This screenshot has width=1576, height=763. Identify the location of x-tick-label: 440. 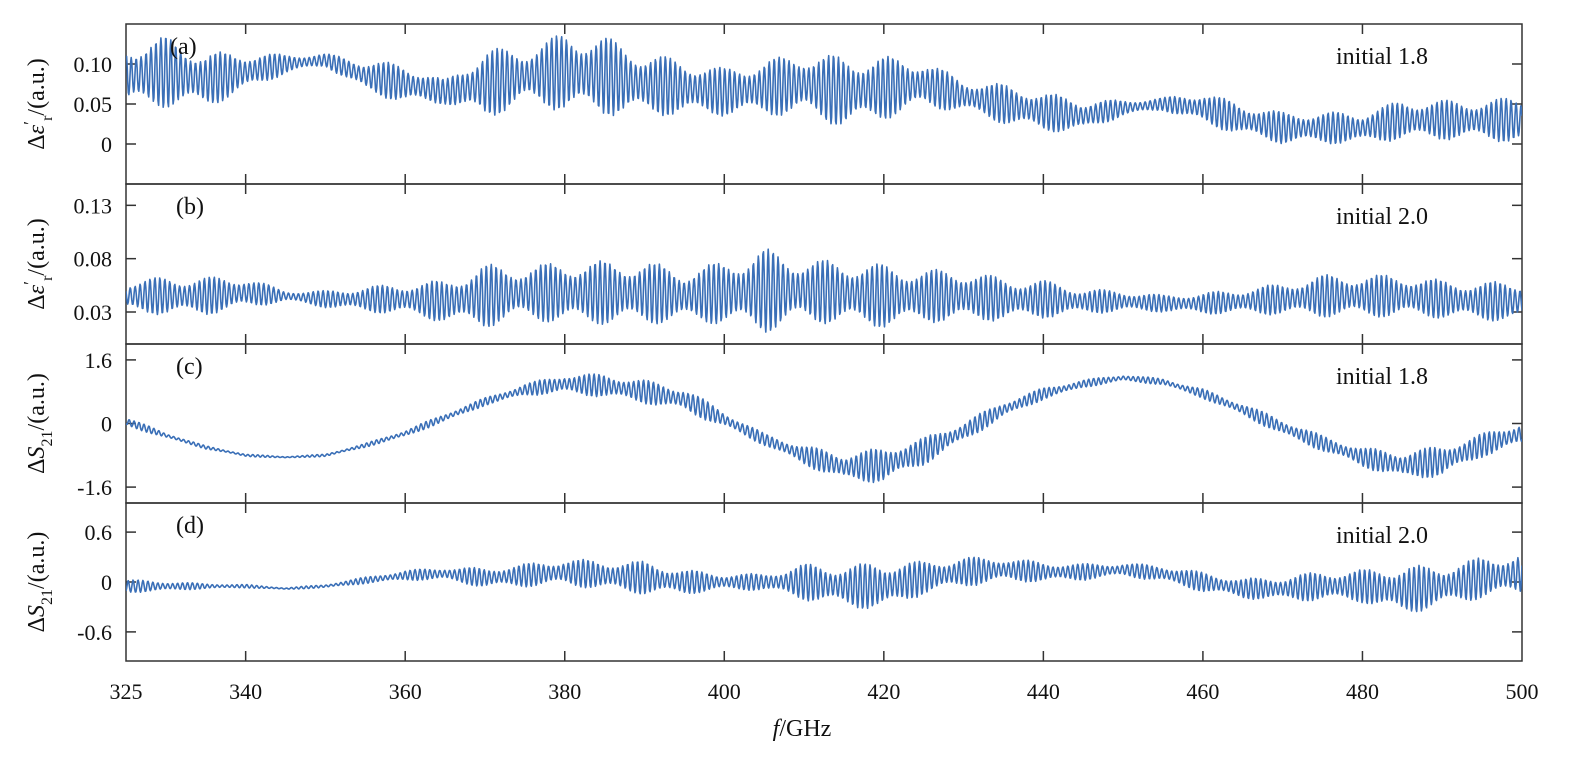
(1043, 691).